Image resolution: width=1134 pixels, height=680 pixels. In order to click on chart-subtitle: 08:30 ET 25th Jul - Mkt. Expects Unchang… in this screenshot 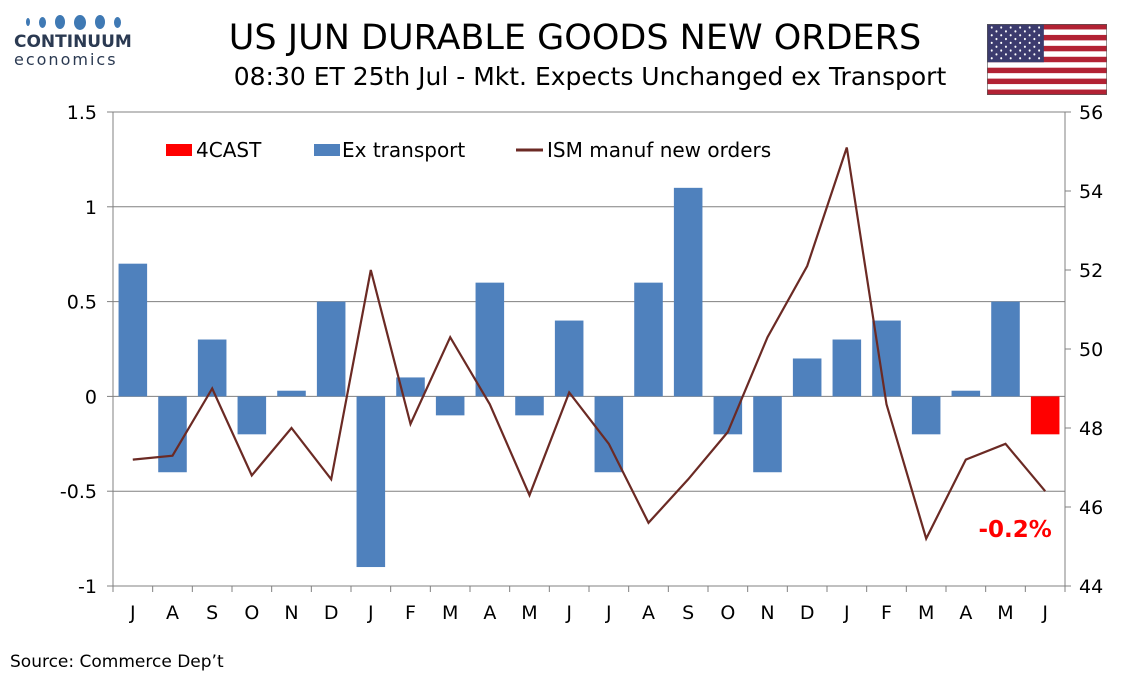, I will do `click(590, 76)`.